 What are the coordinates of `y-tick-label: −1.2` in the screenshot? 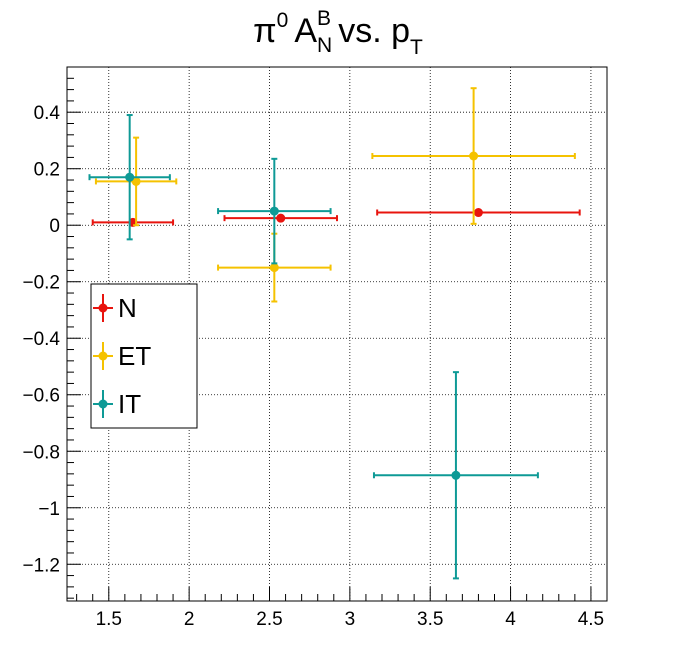 It's located at (41, 565).